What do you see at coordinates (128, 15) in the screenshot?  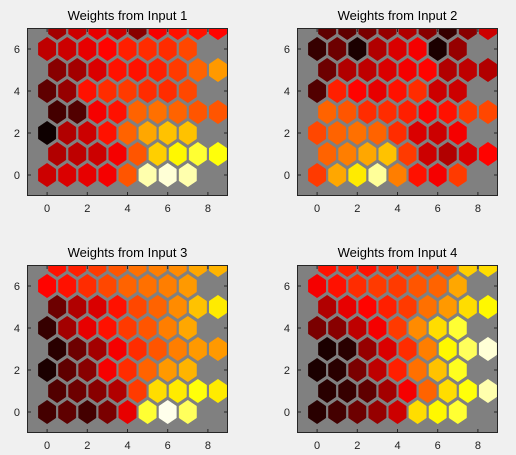 I see `subplot-title: Weights from Input 1` at bounding box center [128, 15].